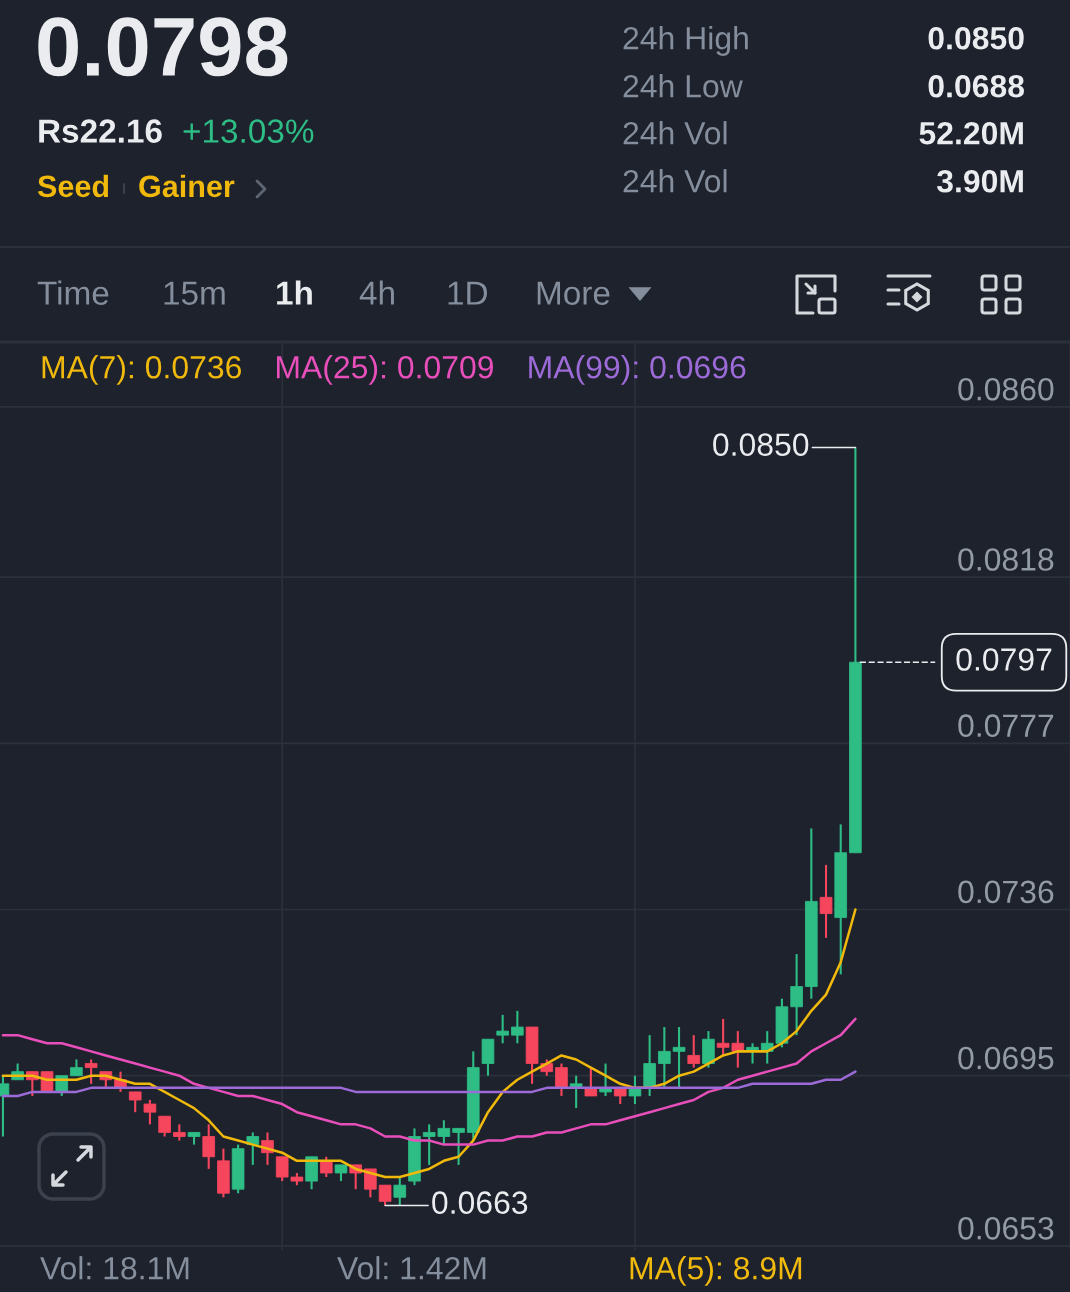  I want to click on text: MA(99): 0.0696, so click(637, 370).